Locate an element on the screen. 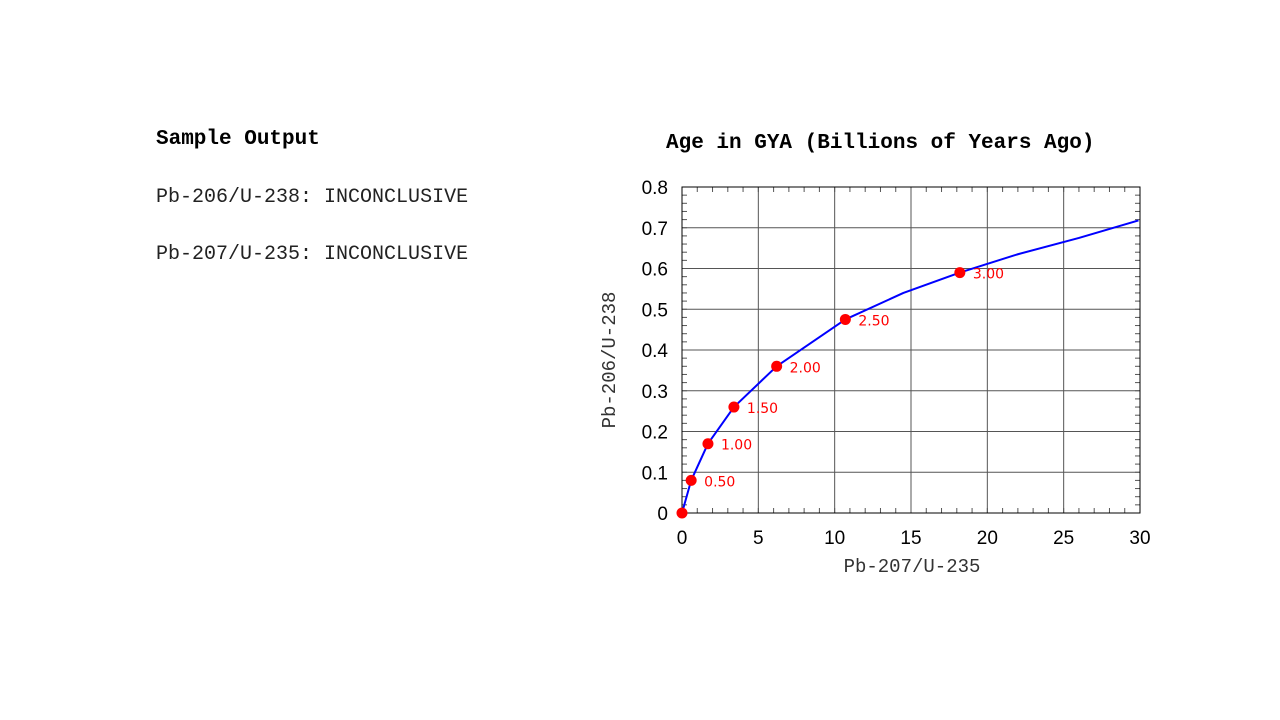 The height and width of the screenshot is (720, 1280). y-axis-label: Pb-206/U-238 is located at coordinates (610, 360).